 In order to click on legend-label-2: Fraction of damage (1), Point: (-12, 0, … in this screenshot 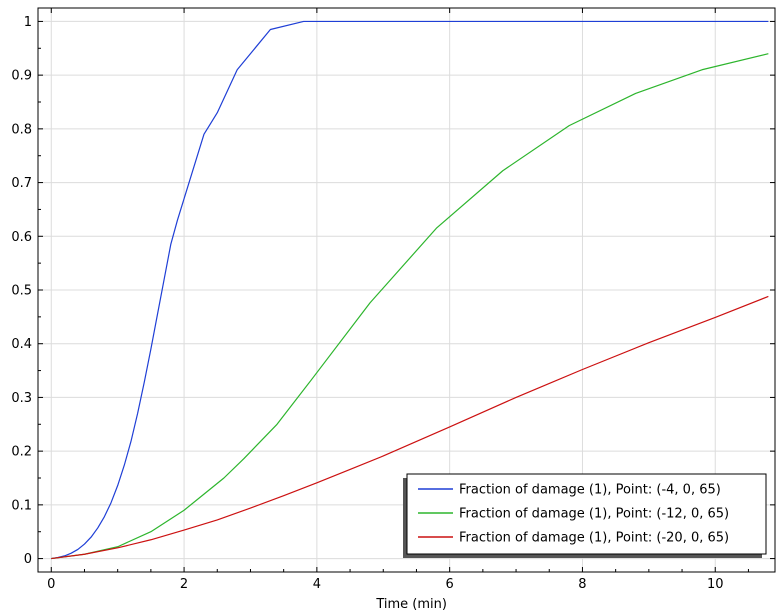, I will do `click(594, 514)`.